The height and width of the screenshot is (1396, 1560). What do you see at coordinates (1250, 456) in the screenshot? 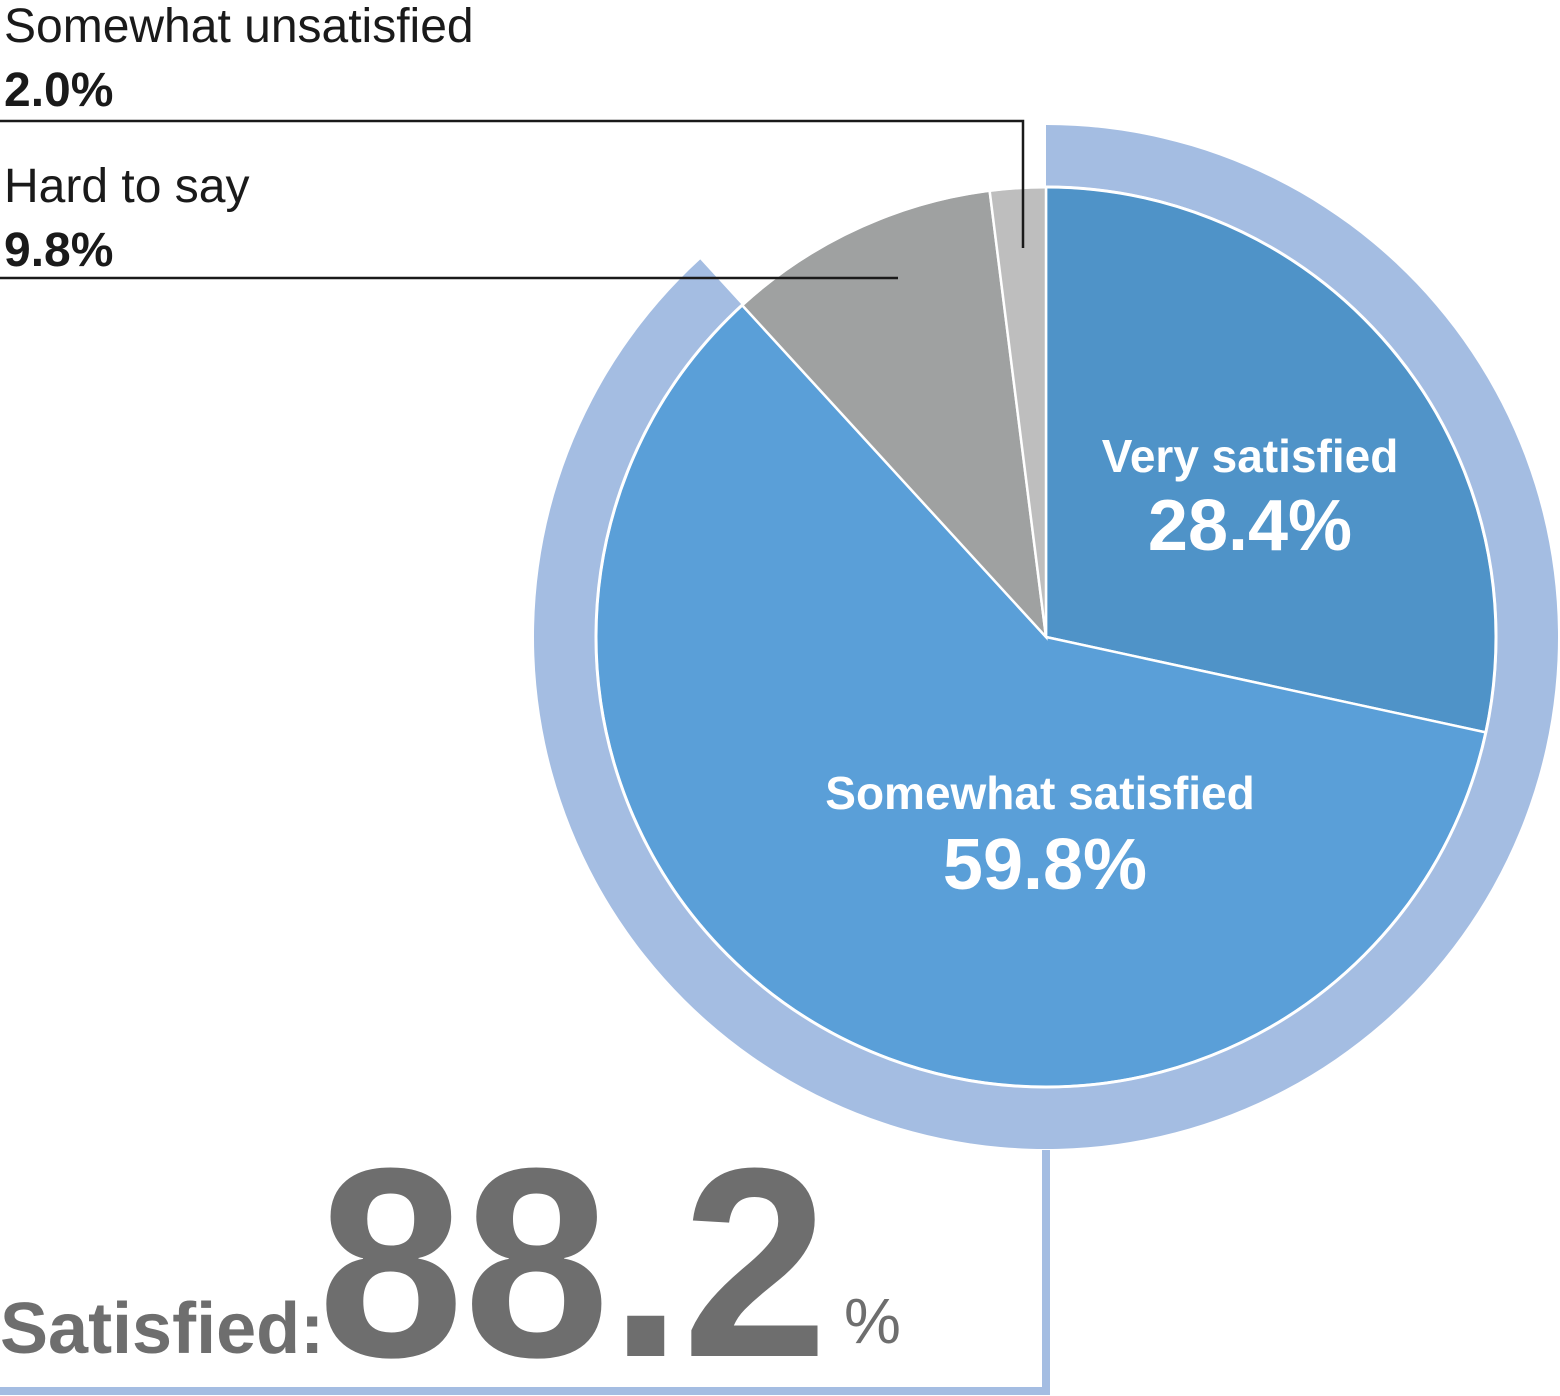
I see `label-very-satisfied: Very satisfied` at bounding box center [1250, 456].